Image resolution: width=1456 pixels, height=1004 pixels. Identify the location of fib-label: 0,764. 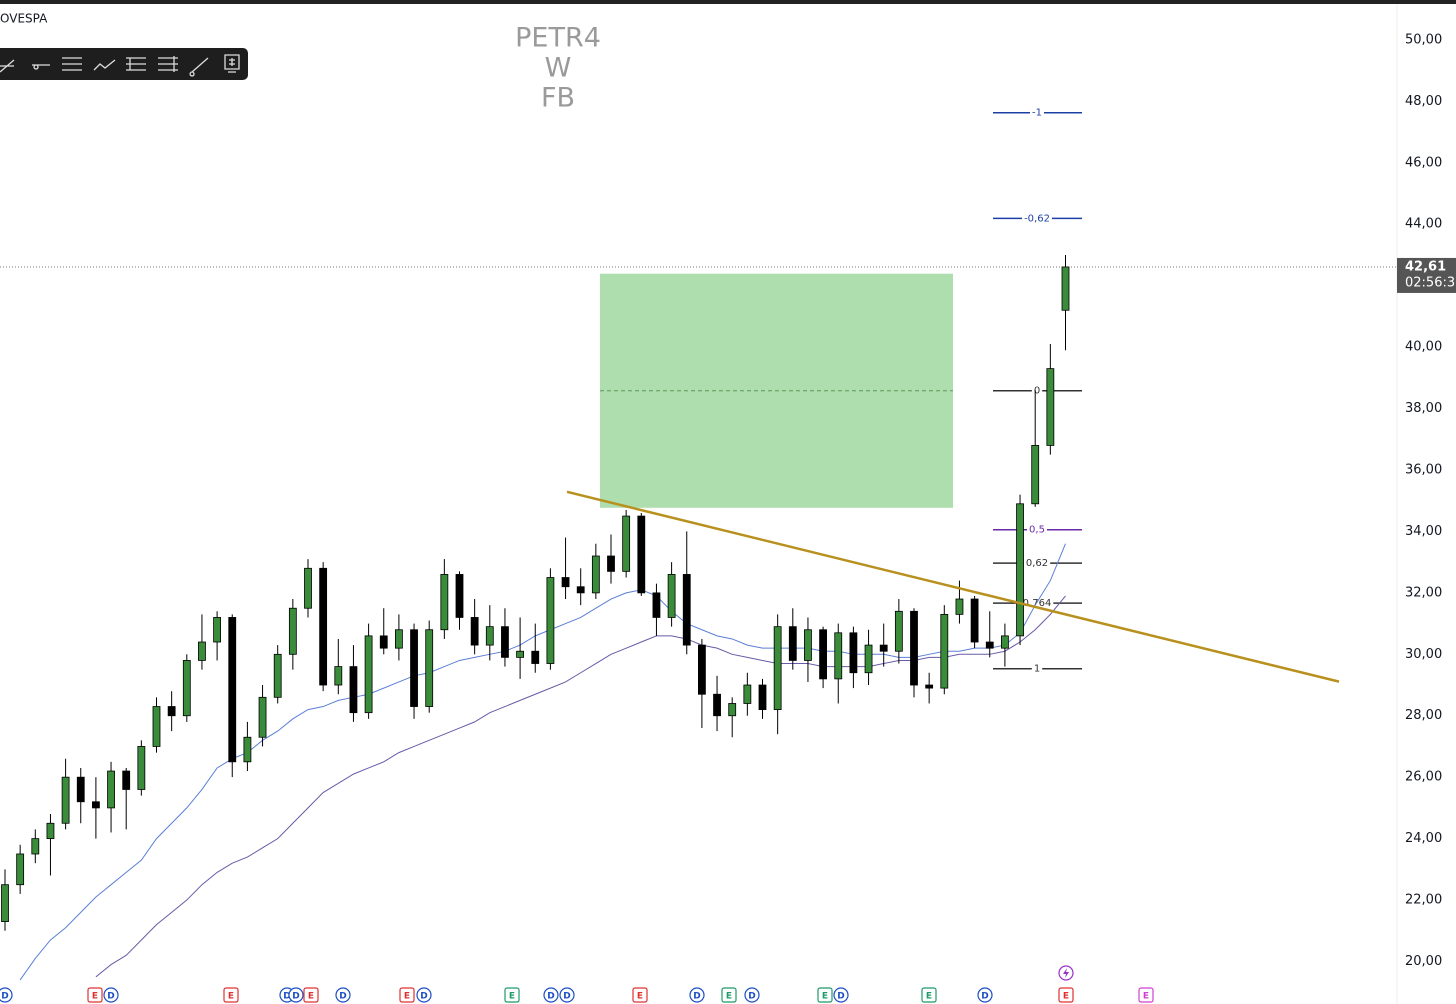
(1037, 603).